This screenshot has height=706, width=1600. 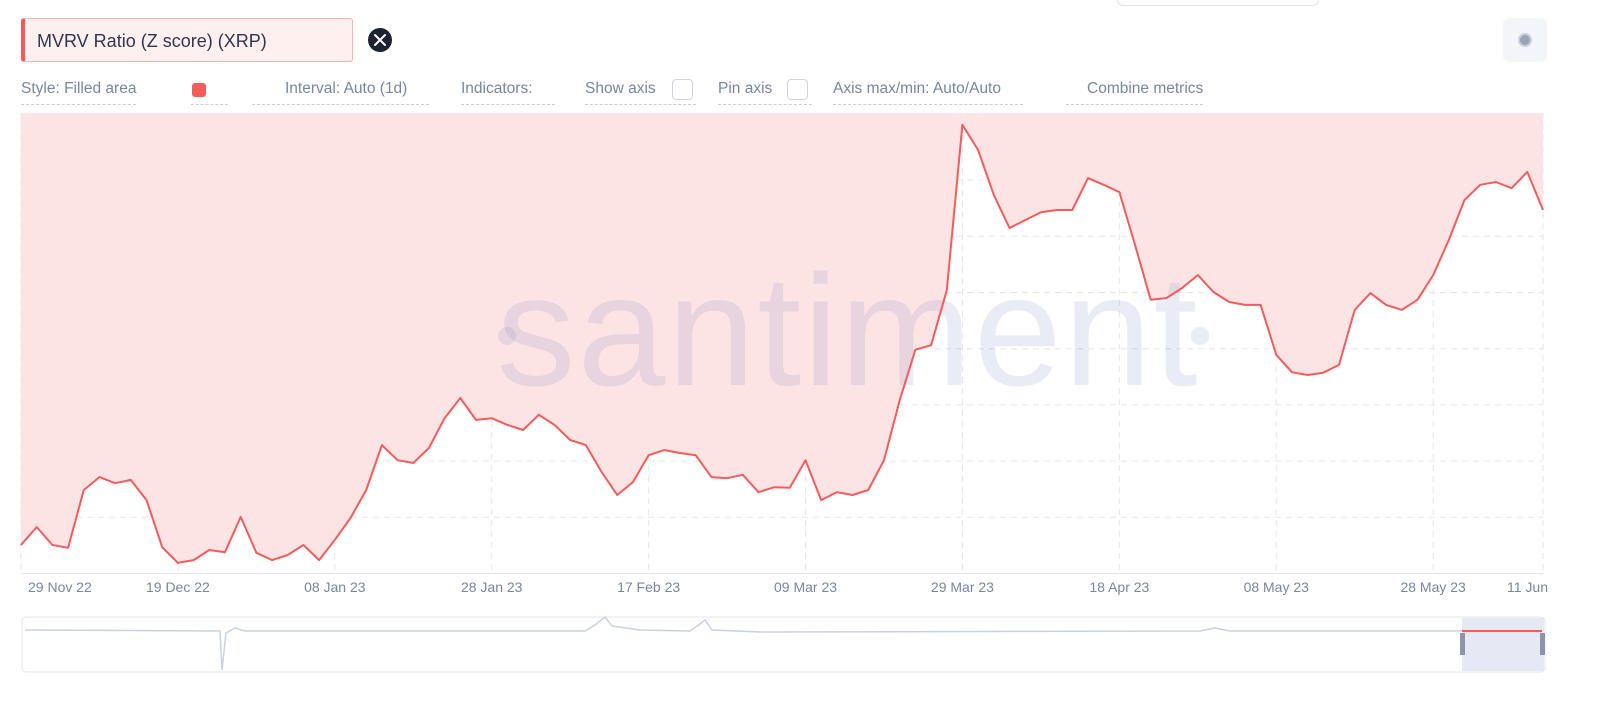 I want to click on settings-button, so click(x=1525, y=40).